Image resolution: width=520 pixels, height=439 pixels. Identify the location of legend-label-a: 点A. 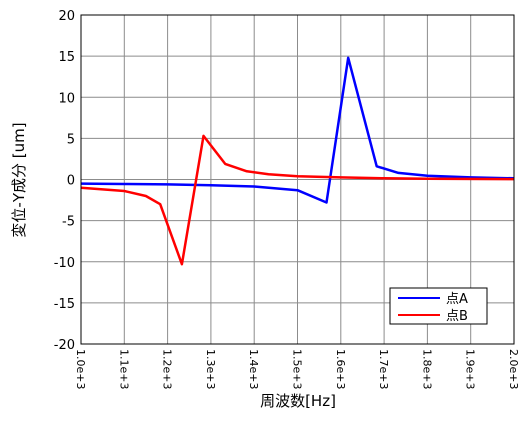
(457, 299).